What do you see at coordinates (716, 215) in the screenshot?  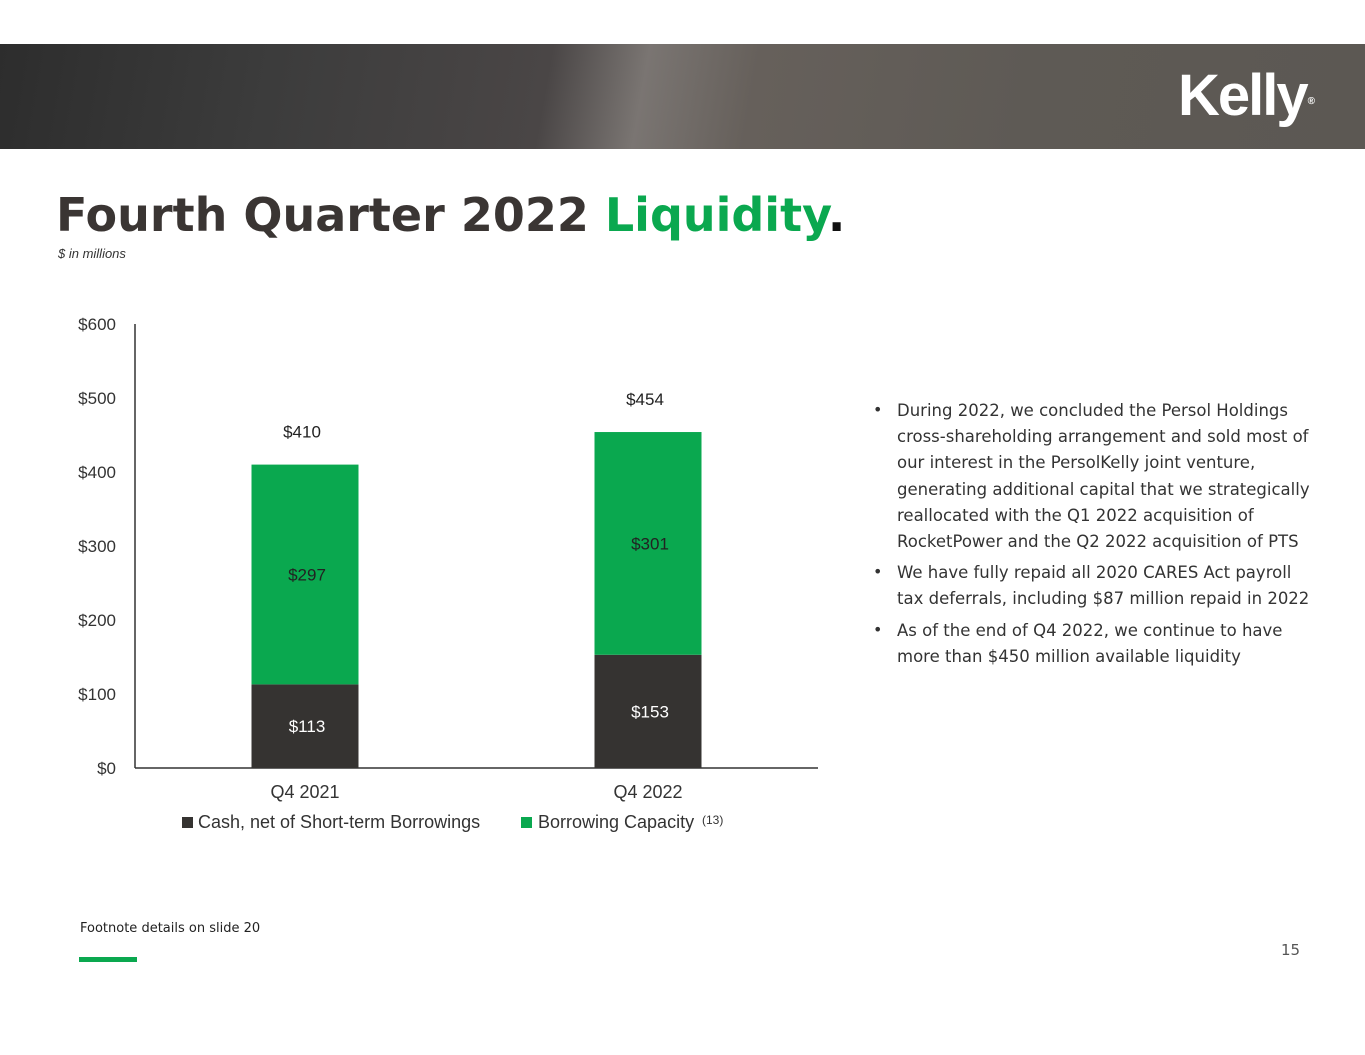 I see `title-highlight: Liquidity` at bounding box center [716, 215].